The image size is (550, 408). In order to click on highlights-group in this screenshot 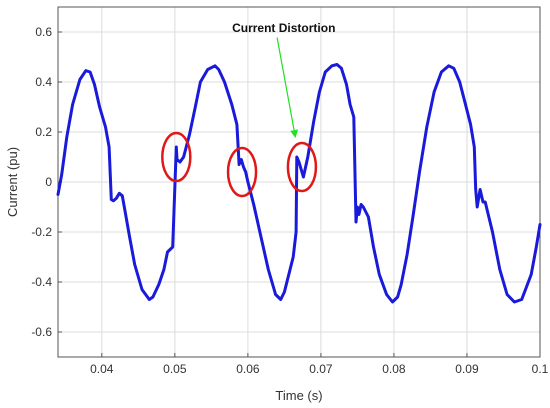, I will do `click(239, 164)`.